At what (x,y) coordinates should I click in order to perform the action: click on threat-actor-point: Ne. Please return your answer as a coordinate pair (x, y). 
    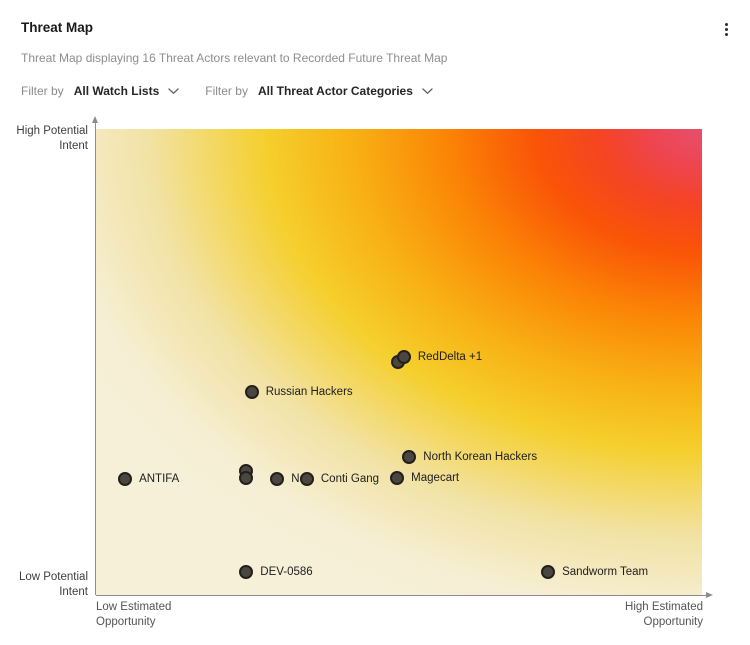
    Looking at the image, I should click on (288, 478).